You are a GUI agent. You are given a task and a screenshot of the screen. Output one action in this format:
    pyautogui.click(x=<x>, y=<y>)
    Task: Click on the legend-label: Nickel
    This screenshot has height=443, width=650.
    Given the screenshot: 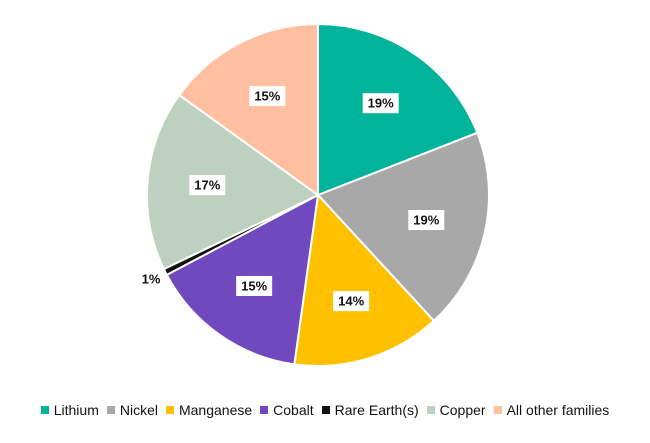 What is the action you would take?
    pyautogui.click(x=138, y=410)
    